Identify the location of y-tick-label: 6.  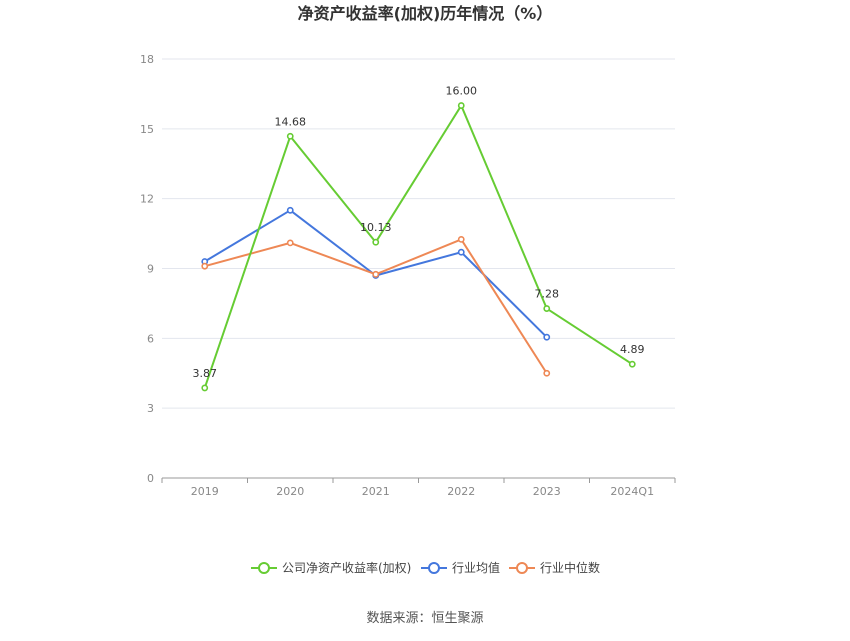
(150, 338).